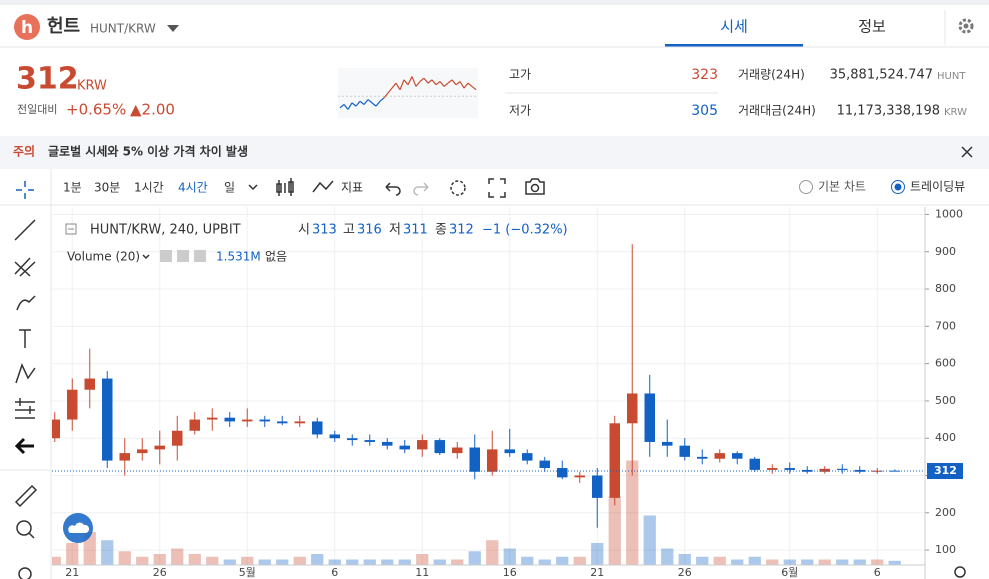  I want to click on y-tick-label: 500, so click(945, 400).